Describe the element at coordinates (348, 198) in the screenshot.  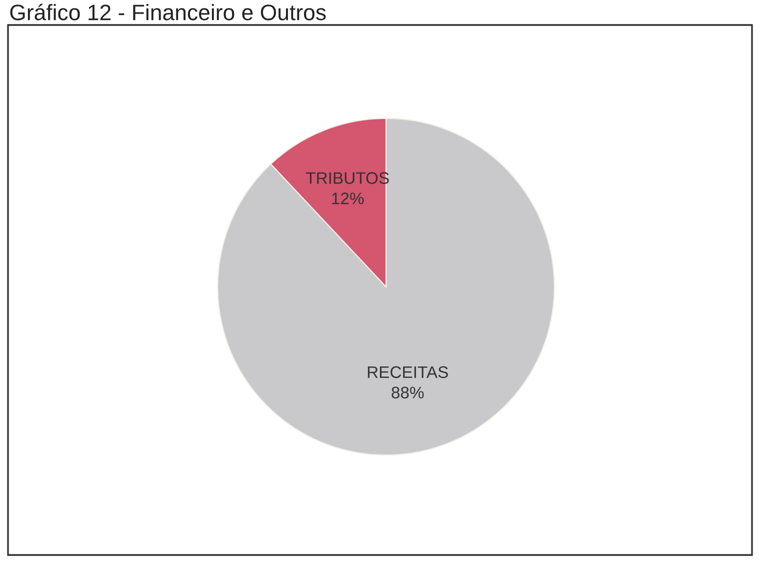
I see `data-label: 12%` at that location.